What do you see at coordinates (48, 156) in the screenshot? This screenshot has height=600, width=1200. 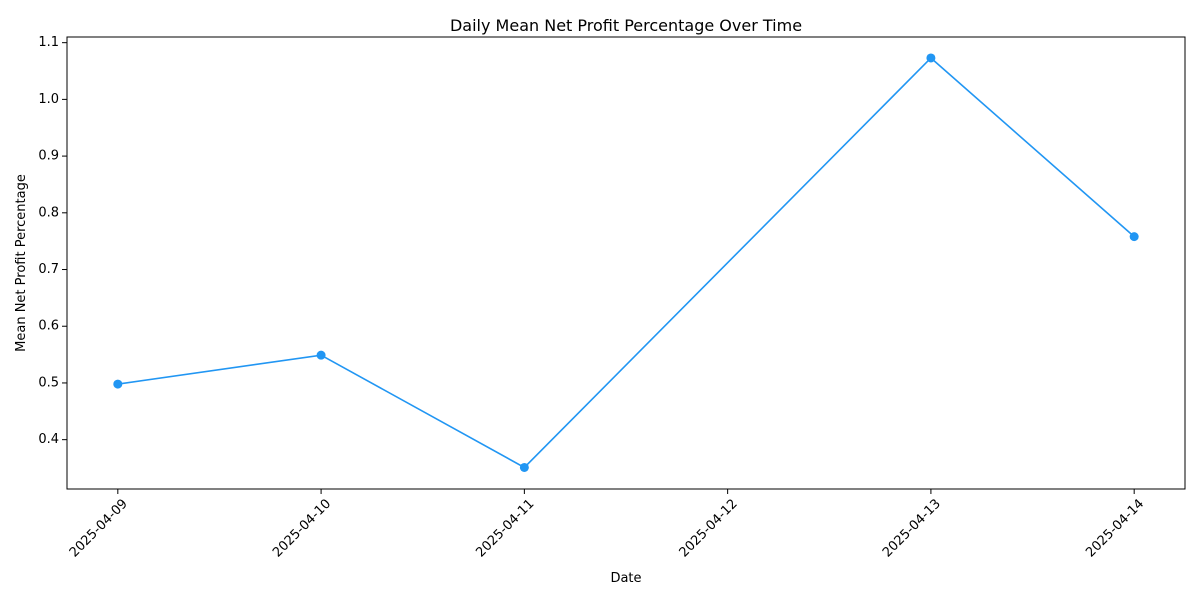 I see `y-tick-label: 0.9` at bounding box center [48, 156].